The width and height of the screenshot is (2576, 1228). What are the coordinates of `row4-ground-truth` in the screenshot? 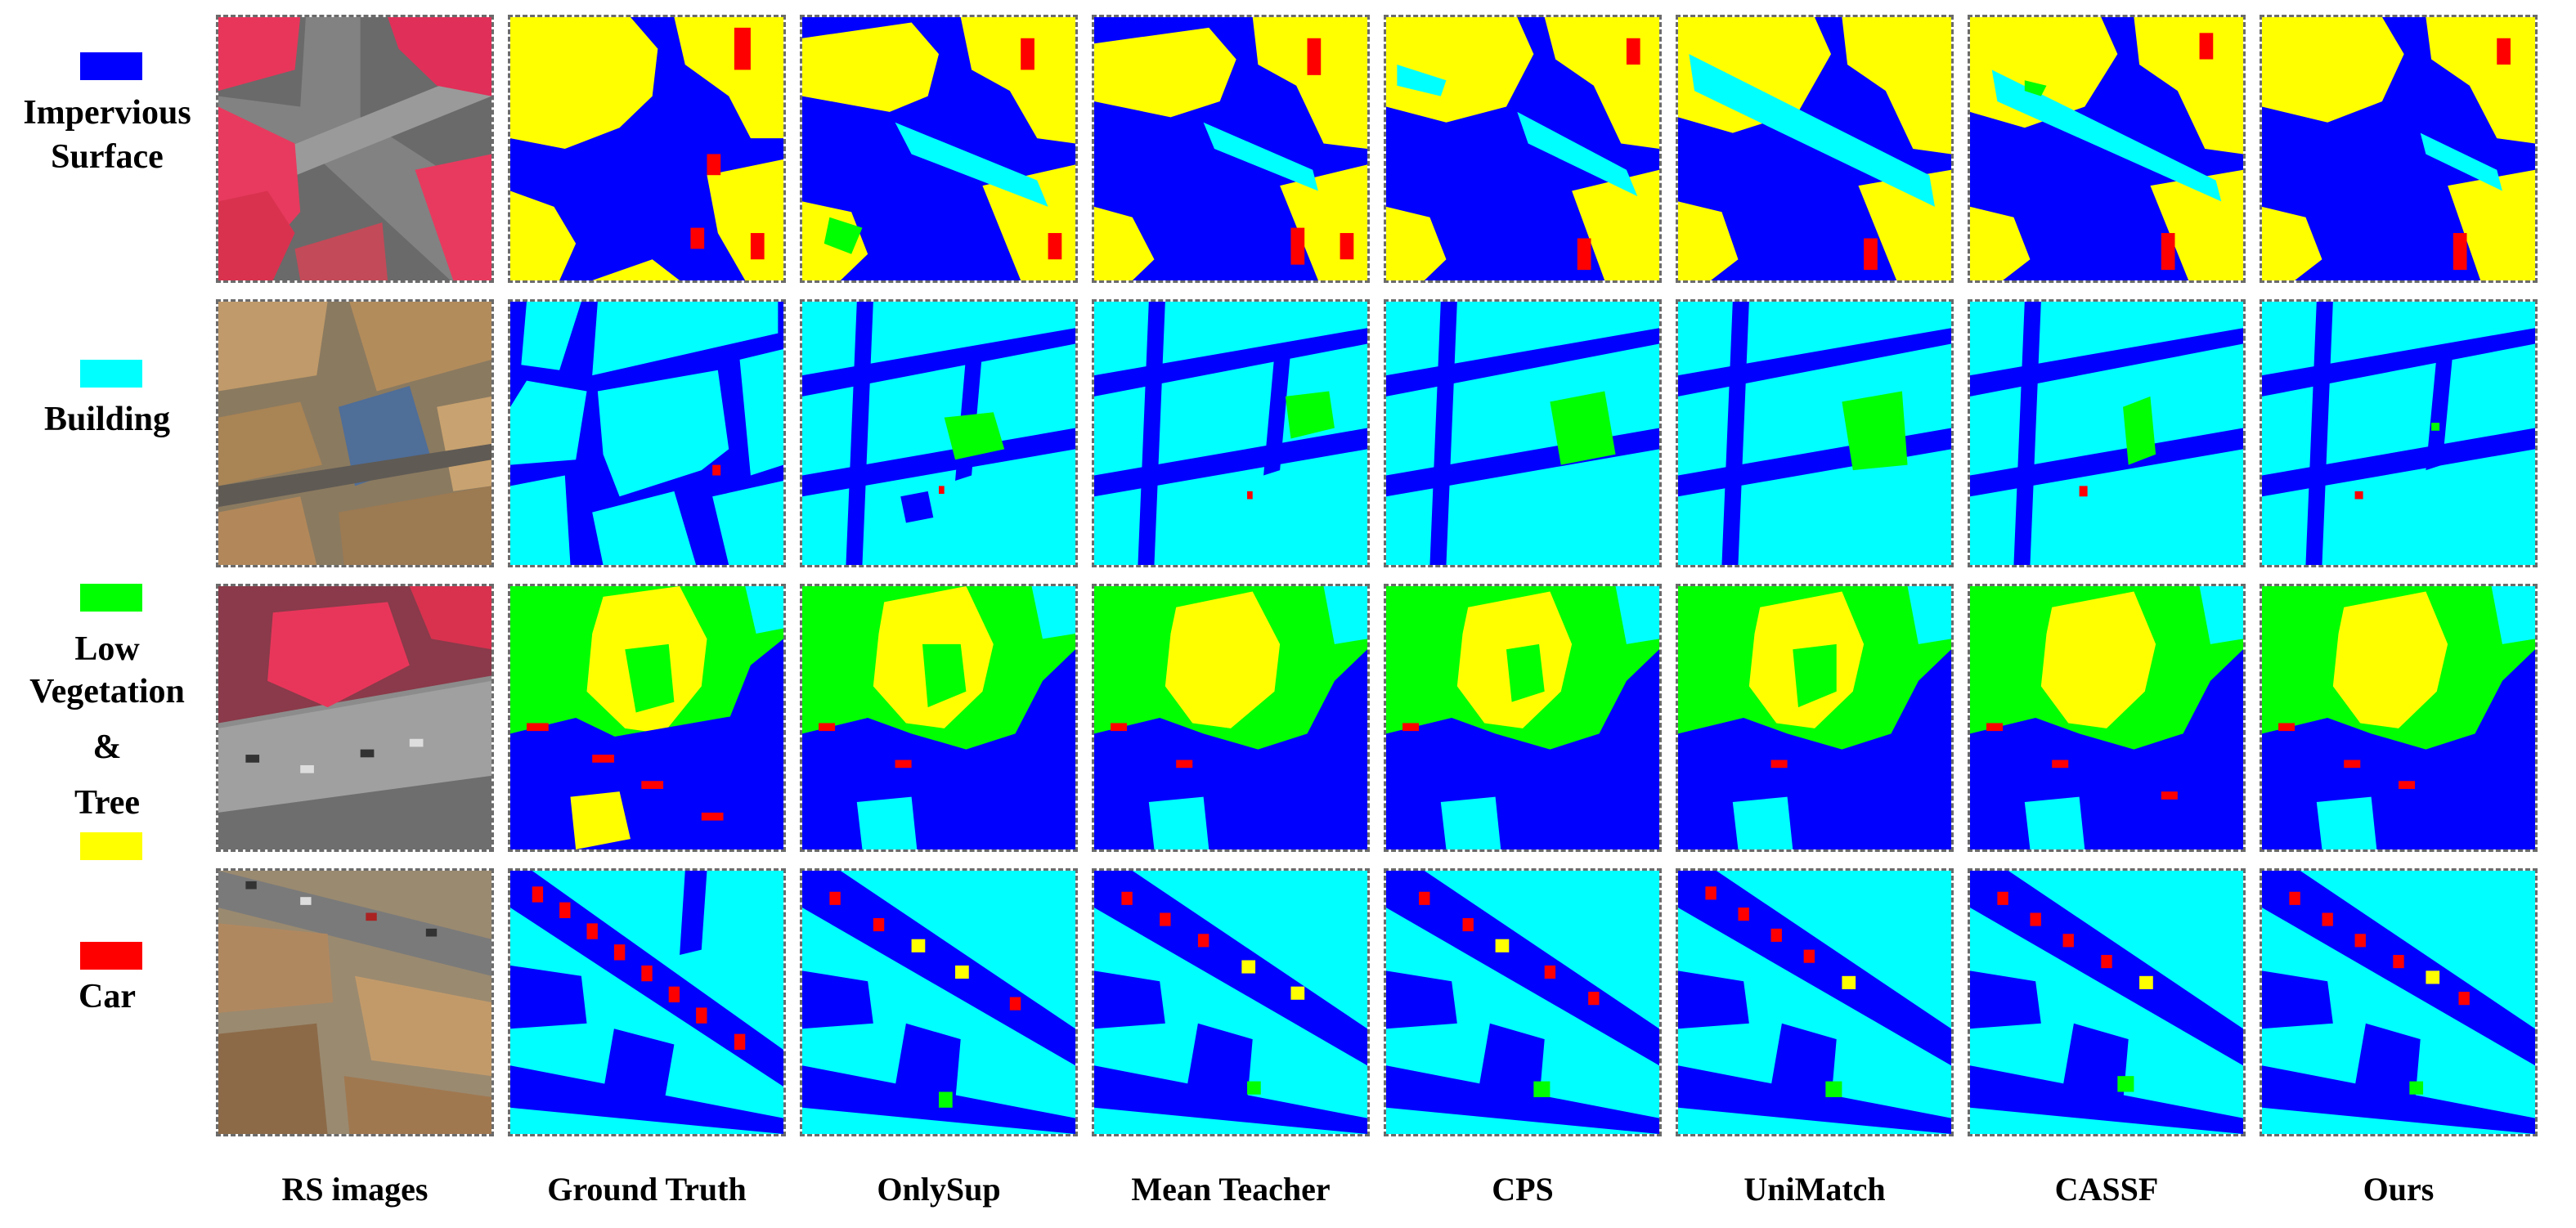 It's located at (647, 1002).